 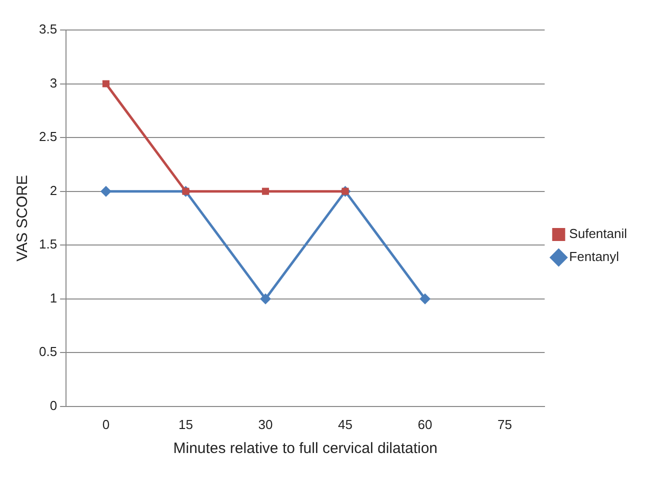 What do you see at coordinates (54, 298) in the screenshot?
I see `y-tick-label: 1` at bounding box center [54, 298].